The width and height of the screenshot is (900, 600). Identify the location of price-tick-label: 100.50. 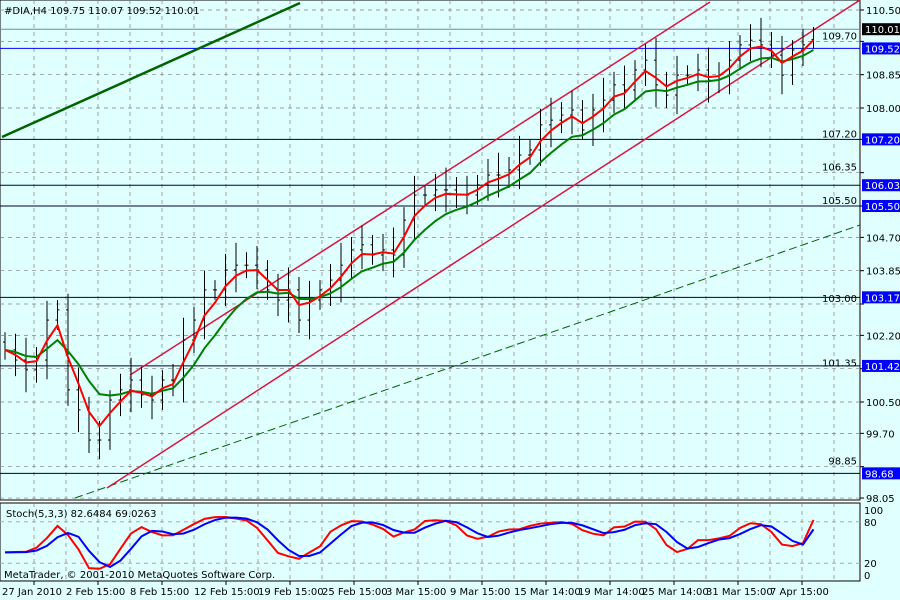
(883, 403).